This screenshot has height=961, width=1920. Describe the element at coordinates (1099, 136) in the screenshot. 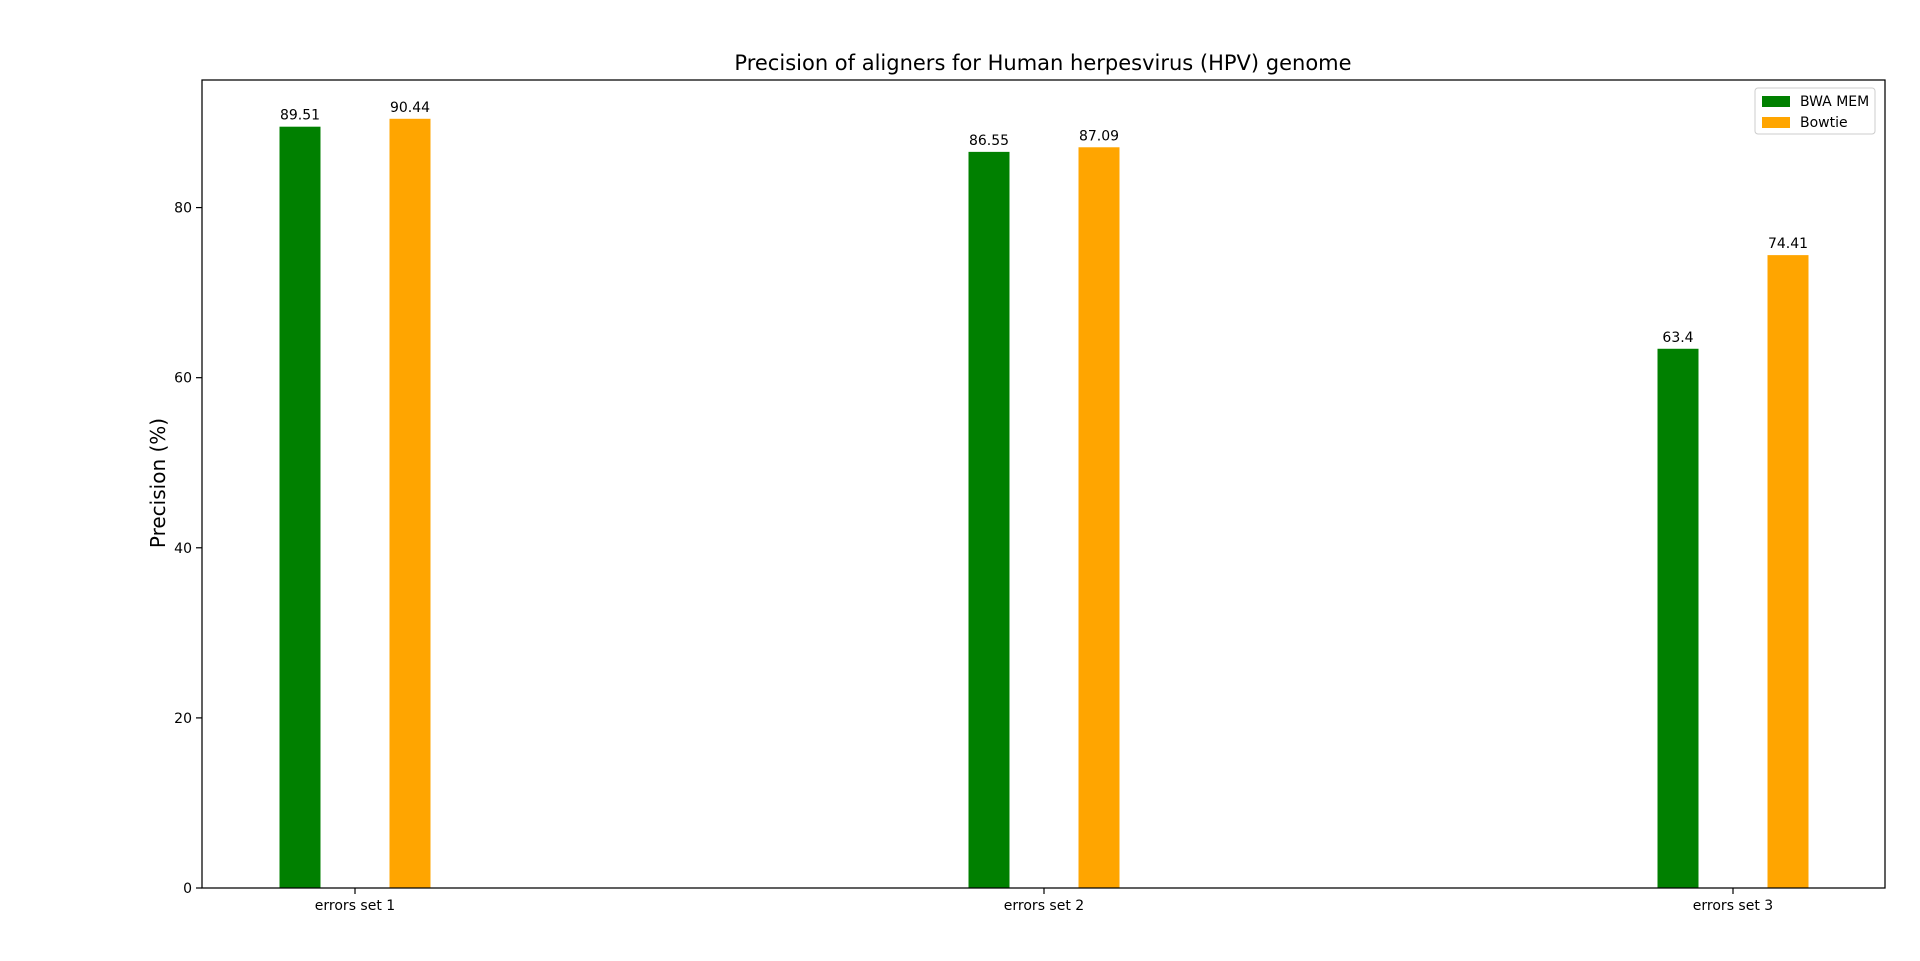

I see `bar-value-label: 87.09` at that location.